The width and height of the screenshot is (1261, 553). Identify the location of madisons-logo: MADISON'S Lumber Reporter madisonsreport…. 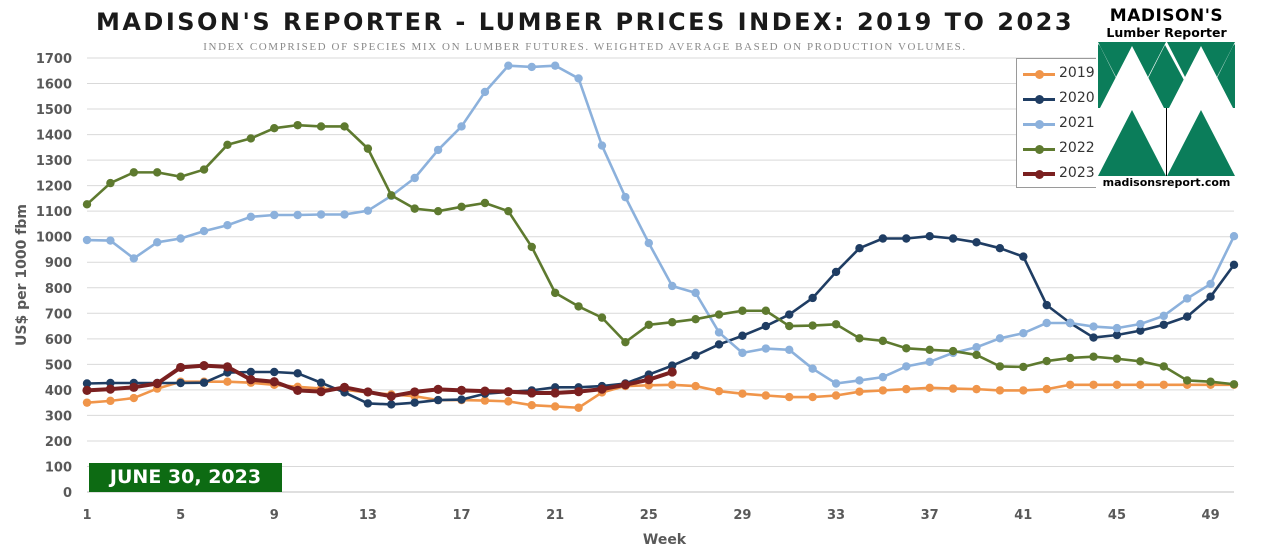
(1166, 98).